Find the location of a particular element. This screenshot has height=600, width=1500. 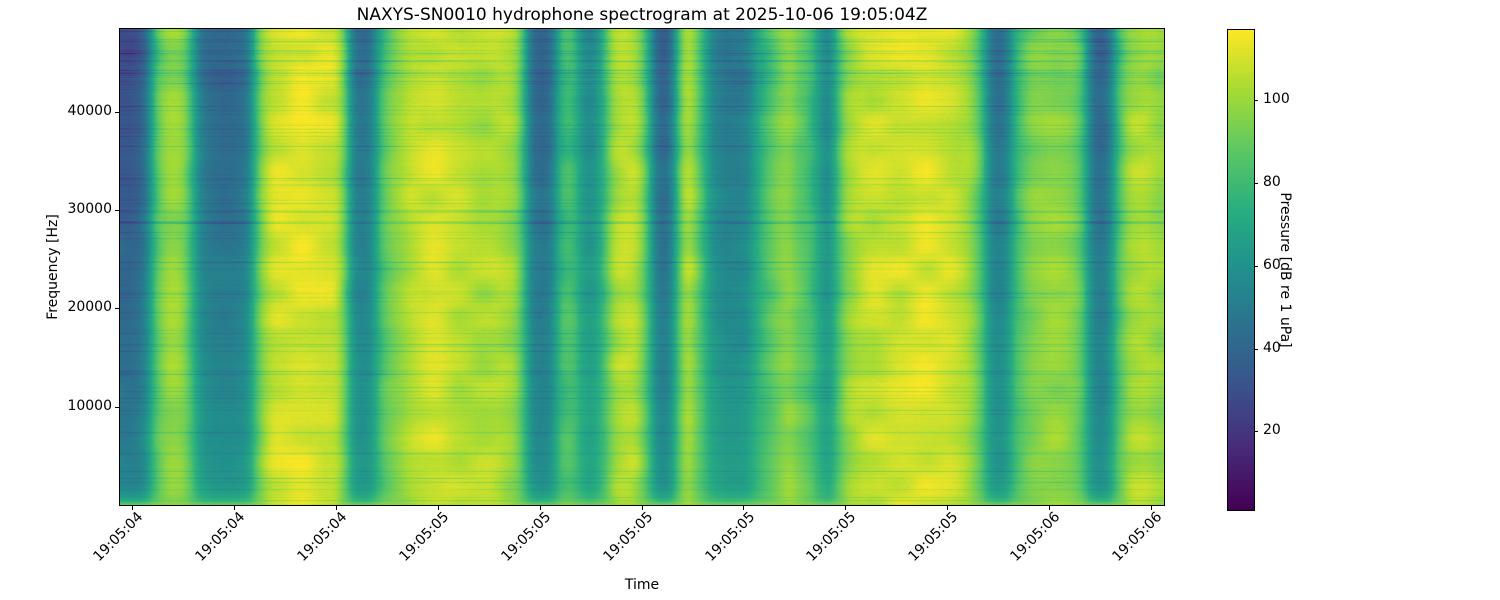

colorbar-tick-label: 100 is located at coordinates (1276, 99).